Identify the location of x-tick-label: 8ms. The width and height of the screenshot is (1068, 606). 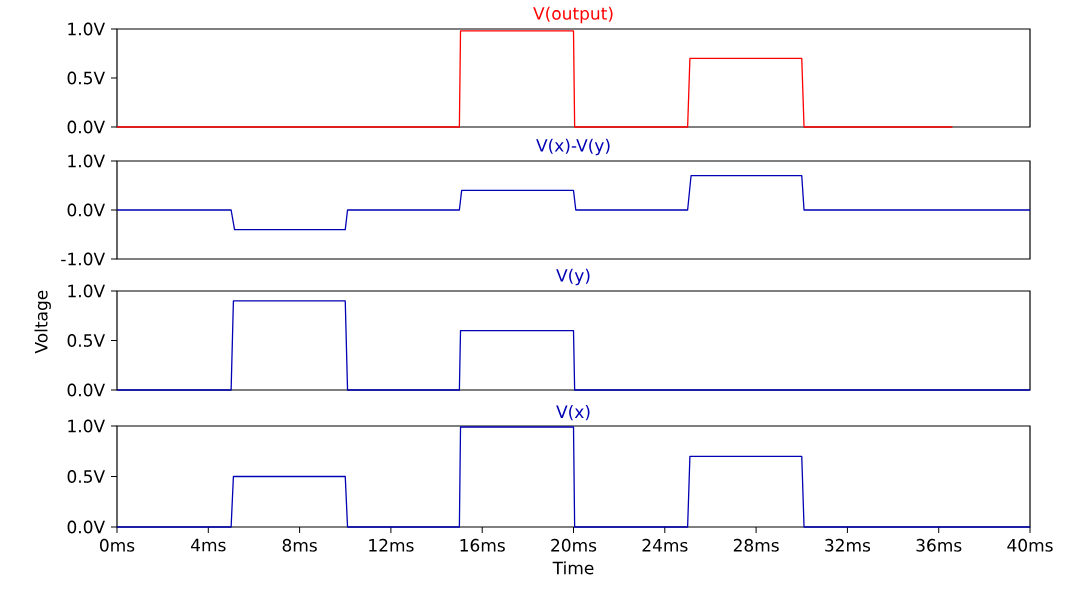
(299, 545).